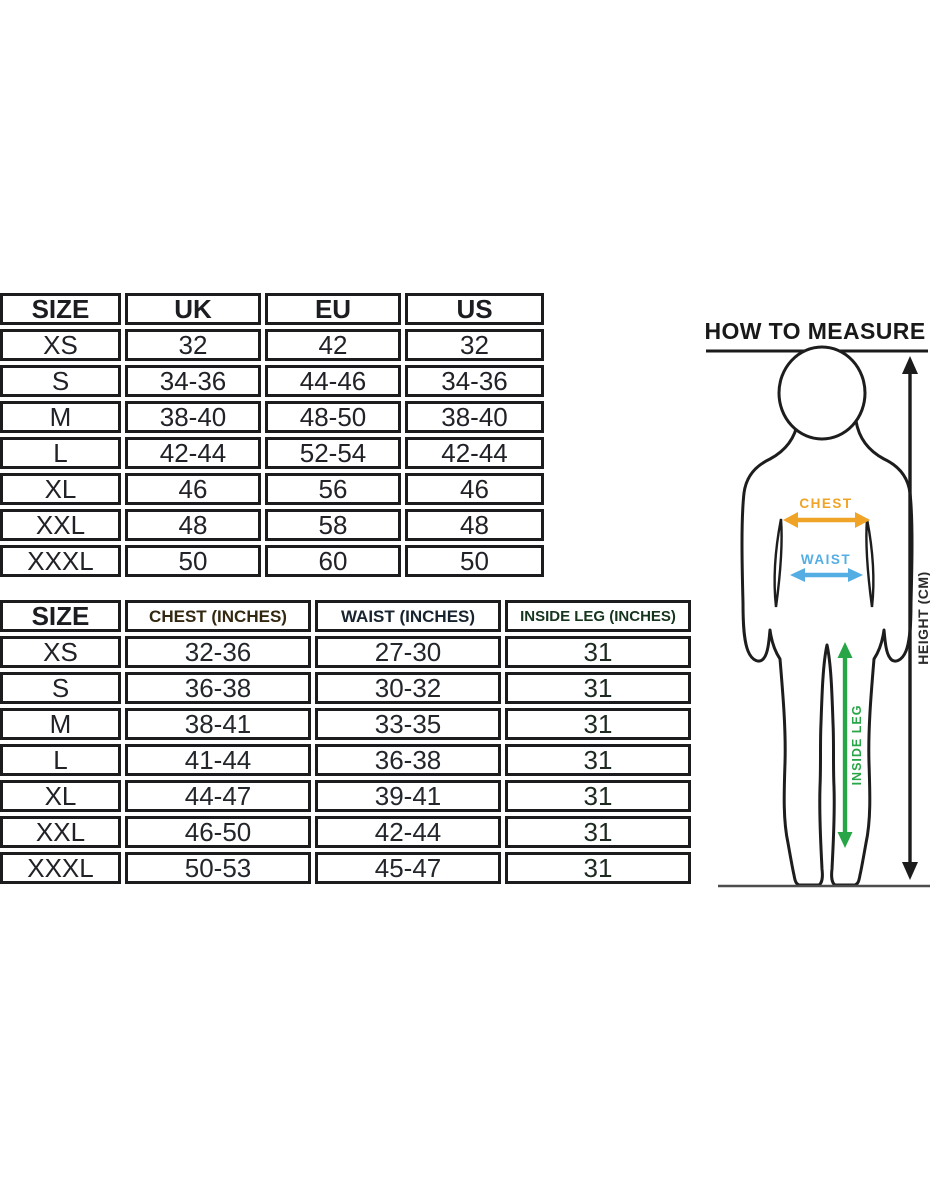 This screenshot has height=1195, width=930. What do you see at coordinates (218, 688) in the screenshot?
I see `chest-cell: 36-38` at bounding box center [218, 688].